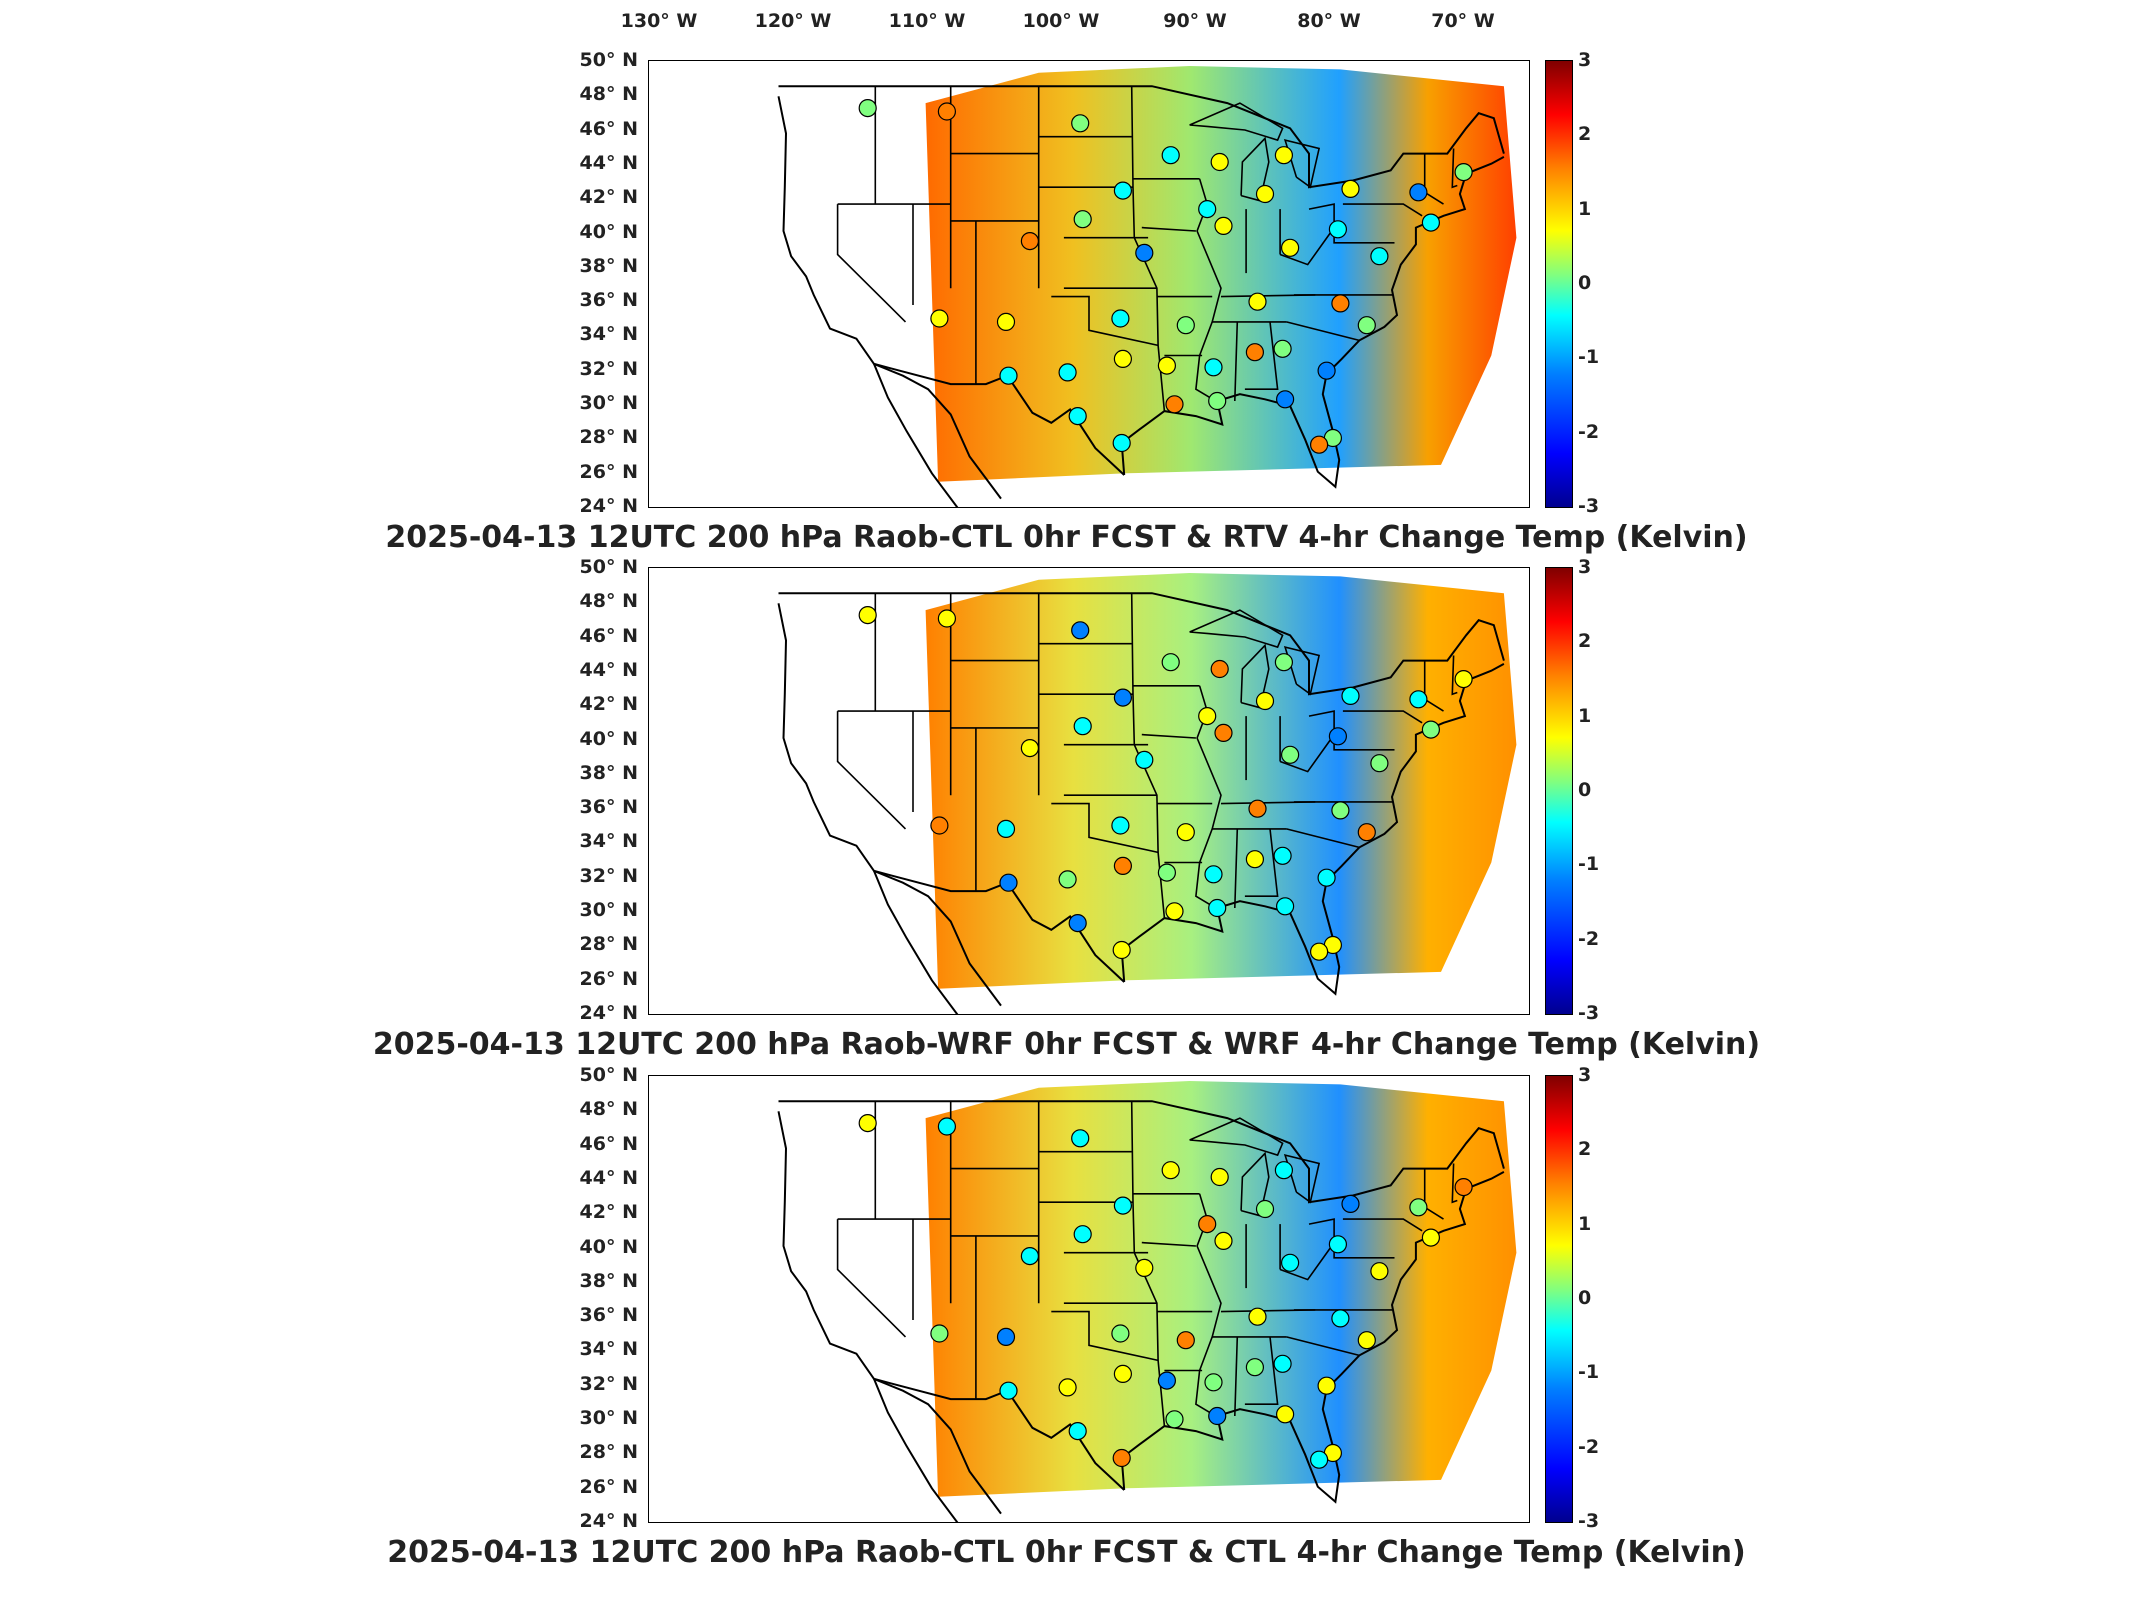  I want to click on lat-label: 48° N, so click(608, 1109).